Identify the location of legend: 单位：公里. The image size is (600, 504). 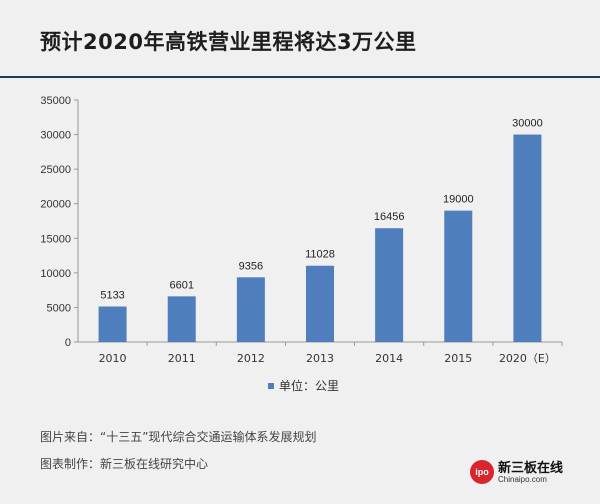
(303, 385).